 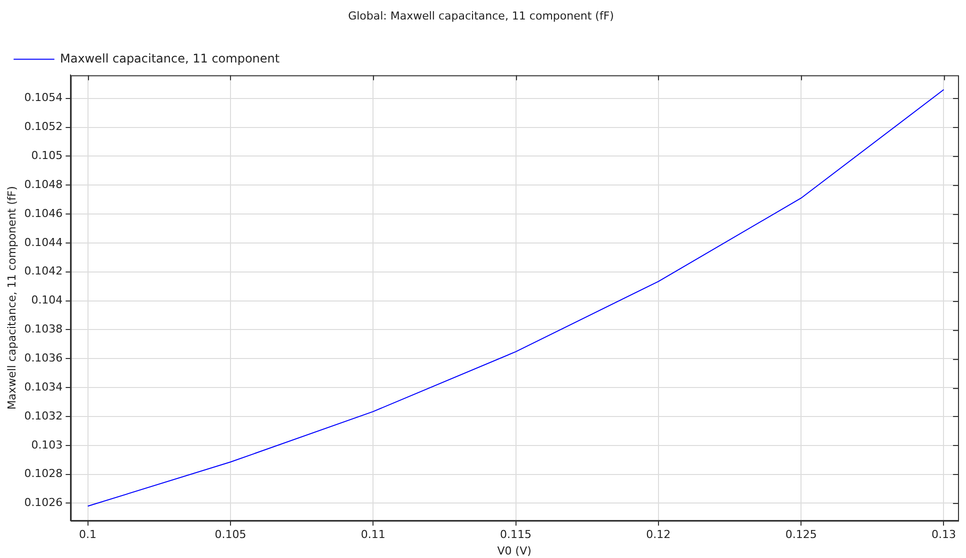 I want to click on y-tick-label: 0.1028, so click(x=43, y=473).